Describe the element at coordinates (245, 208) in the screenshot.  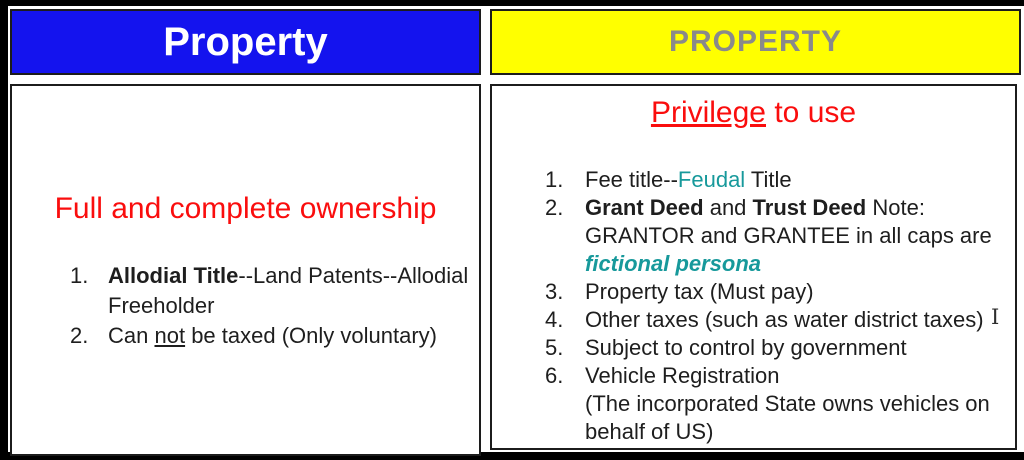
I see `left-body-heading: Full and complete ownership` at that location.